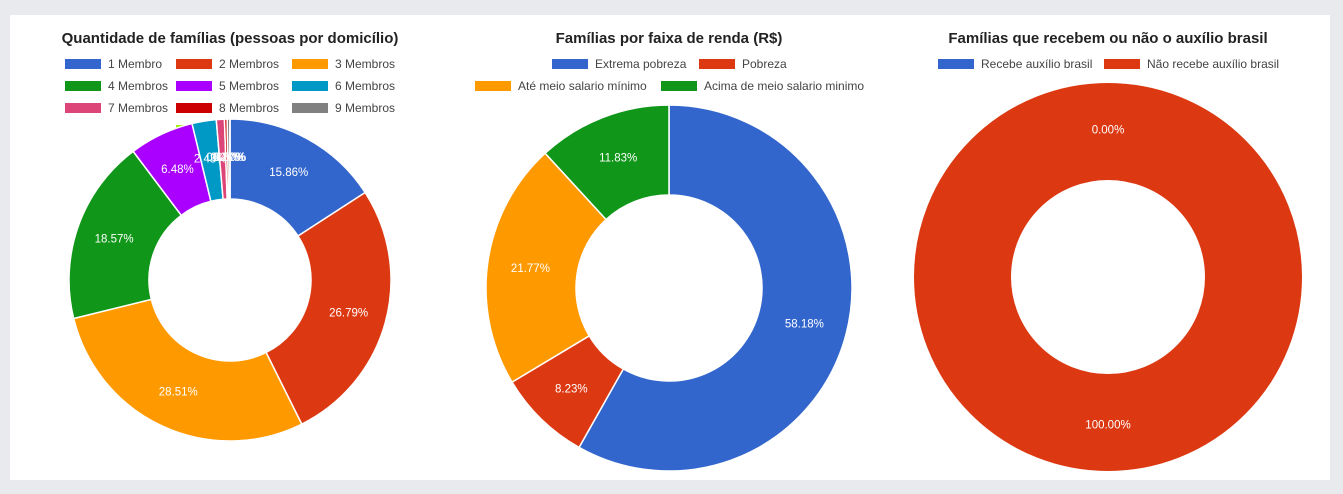 The image size is (1343, 494). I want to click on chart-2-title: Famílias por faixa de renda (R$), so click(669, 38).